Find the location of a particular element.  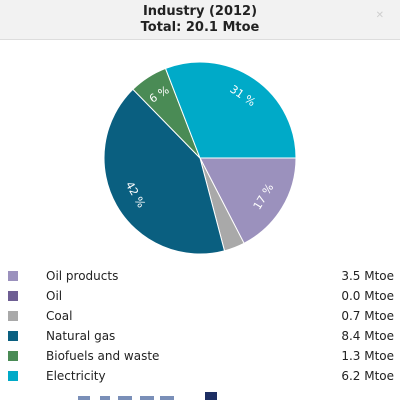

legend-value: 8.4 Mtoe is located at coordinates (367, 336).